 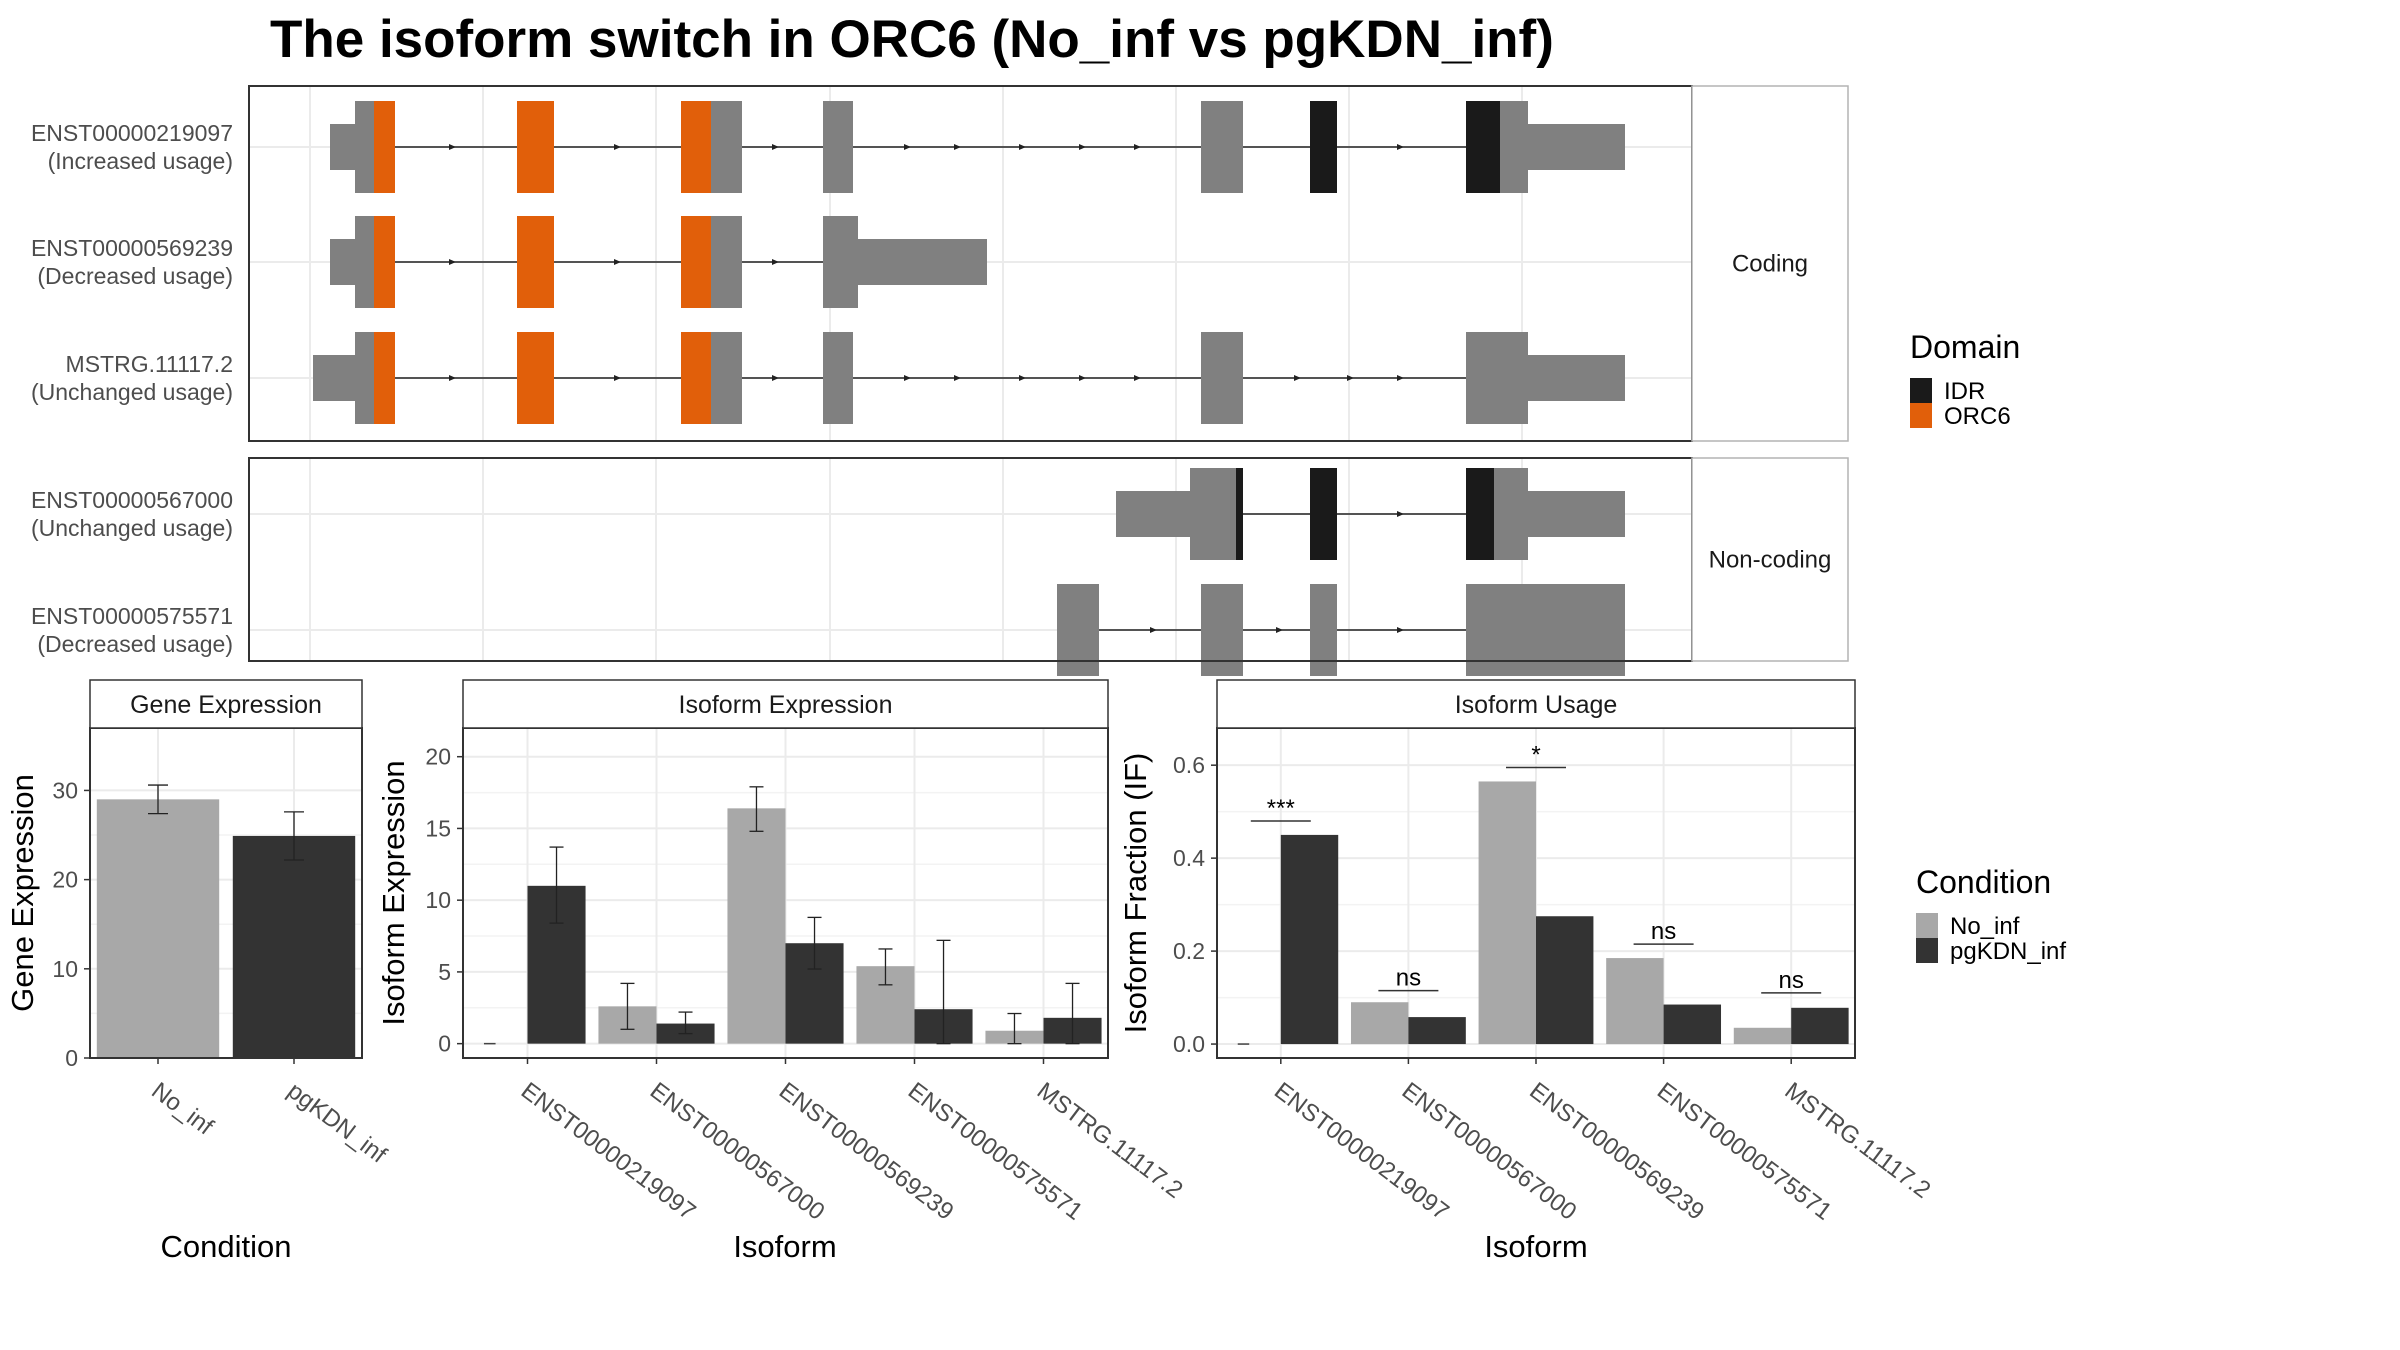 I want to click on structure-panel-bg, so click(x=970, y=559).